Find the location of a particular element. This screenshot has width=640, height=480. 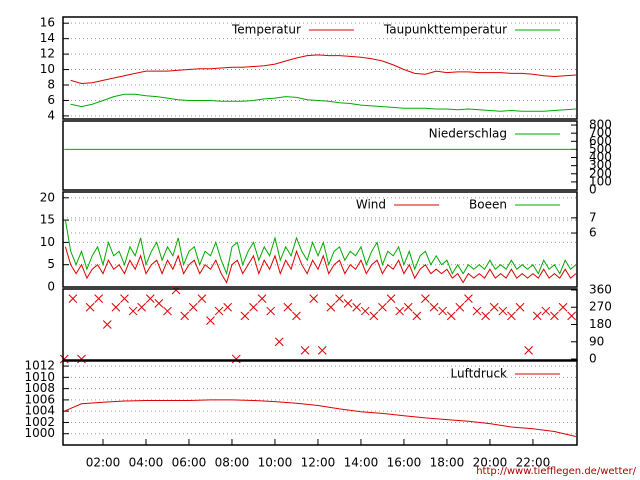

y-tick-label: 5 is located at coordinates (51, 264).